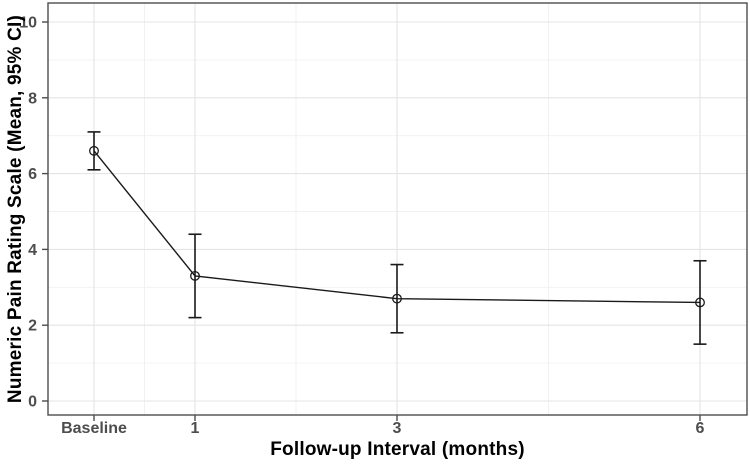 Image resolution: width=750 pixels, height=464 pixels. I want to click on x-axis-title: Follow-up Interval (months), so click(397, 449).